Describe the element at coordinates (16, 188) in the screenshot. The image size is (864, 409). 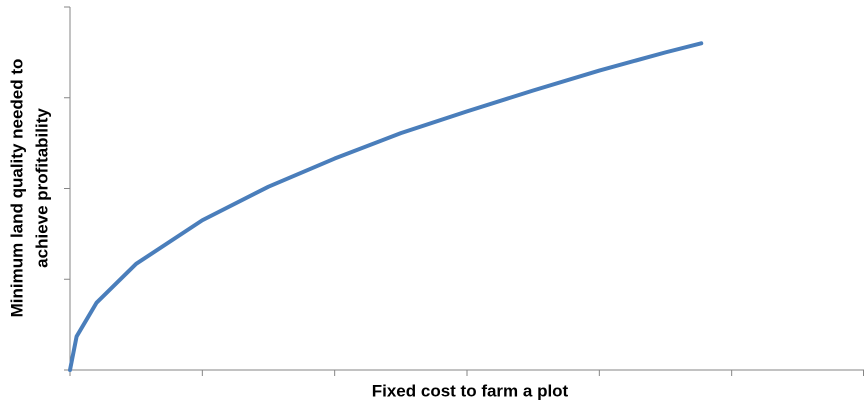
I see `y-axis-label: Minimum land quality needed to` at that location.